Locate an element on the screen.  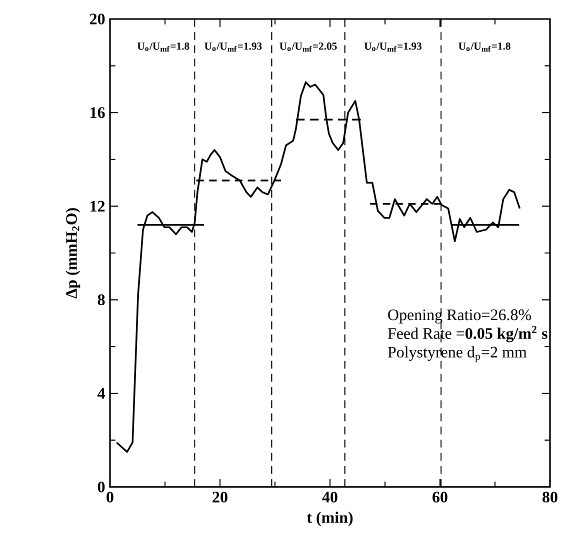
y-tick-label: 8 is located at coordinates (101, 300).